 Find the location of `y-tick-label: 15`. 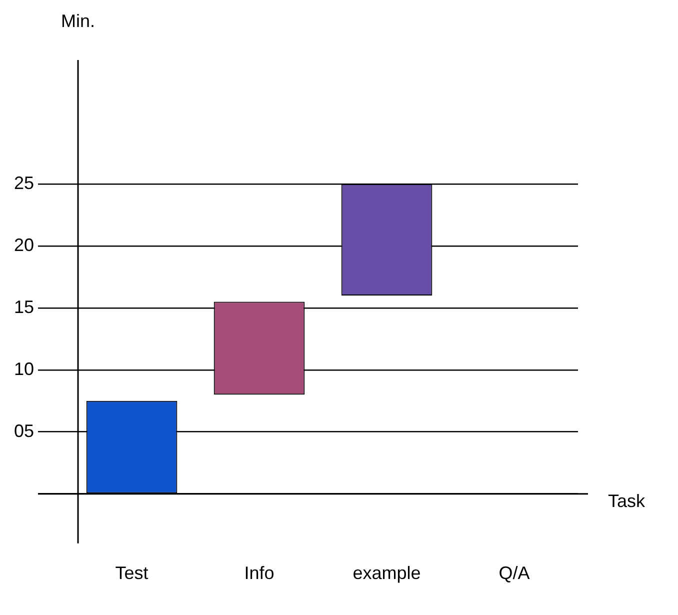

y-tick-label: 15 is located at coordinates (24, 306).